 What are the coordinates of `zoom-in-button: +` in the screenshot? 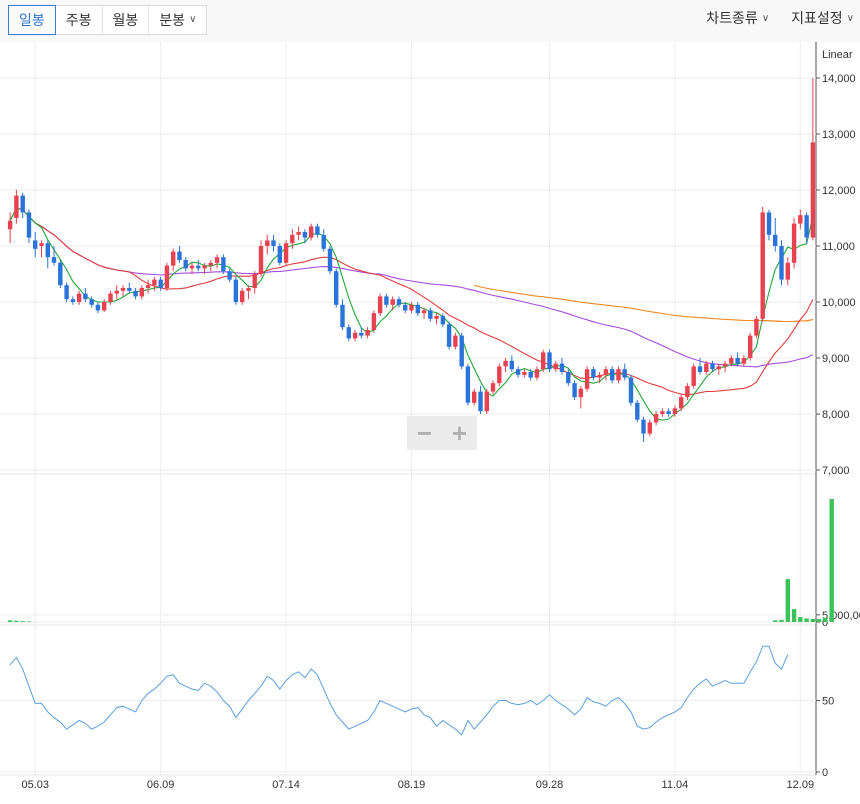 It's located at (459, 433).